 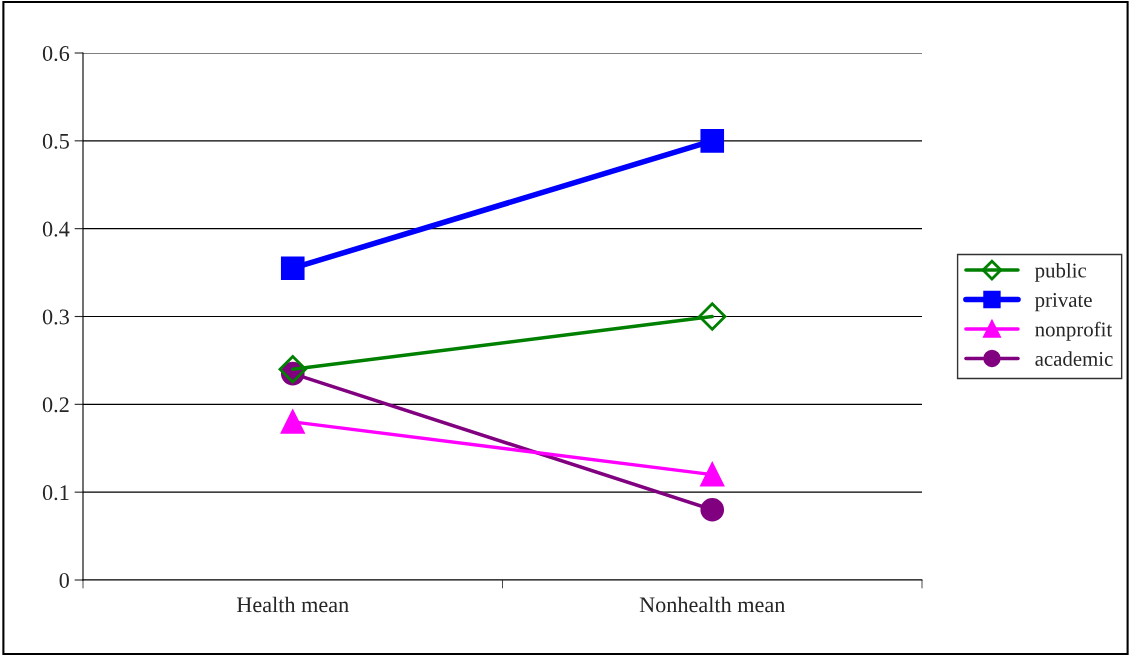 I want to click on y-tick-label: 0.2, so click(x=55, y=405).